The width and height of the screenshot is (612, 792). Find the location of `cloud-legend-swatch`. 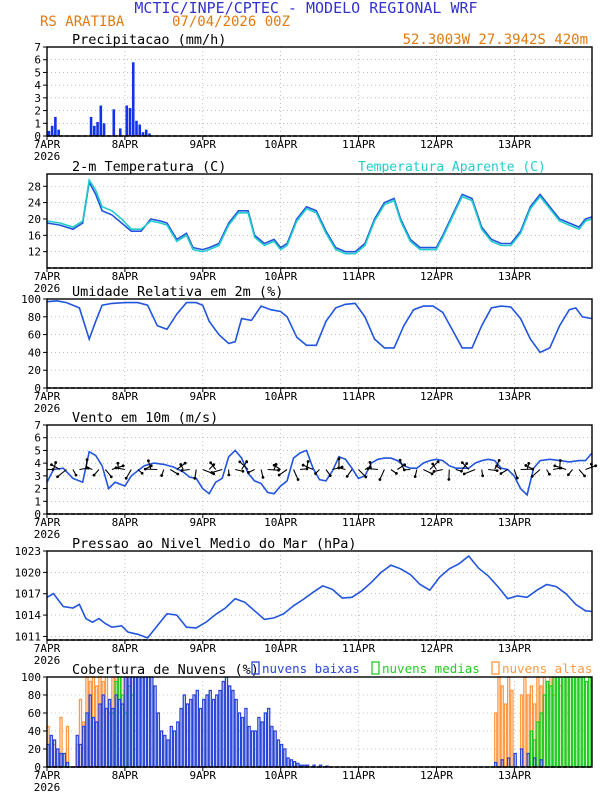

cloud-legend-swatch is located at coordinates (255, 668).